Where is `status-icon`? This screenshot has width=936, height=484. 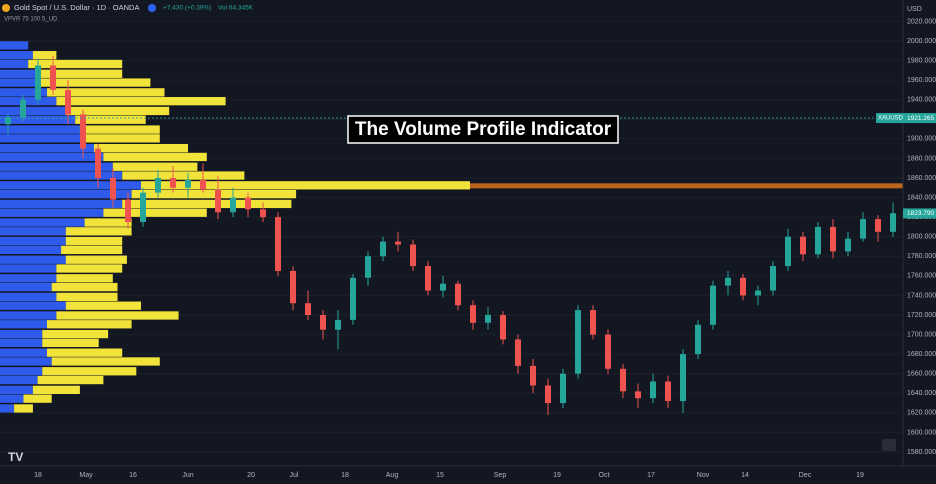 status-icon is located at coordinates (152, 8).